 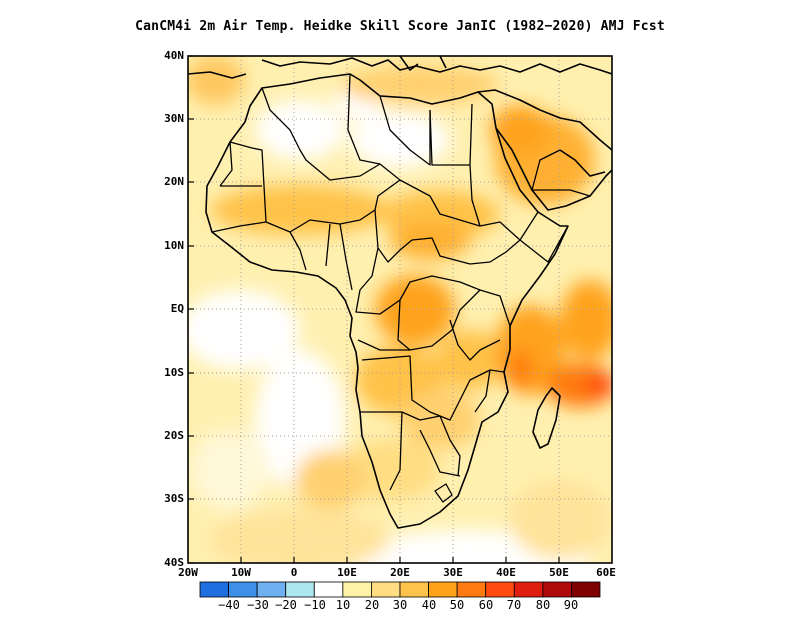 I want to click on colorbar-label: 80, so click(x=543, y=605).